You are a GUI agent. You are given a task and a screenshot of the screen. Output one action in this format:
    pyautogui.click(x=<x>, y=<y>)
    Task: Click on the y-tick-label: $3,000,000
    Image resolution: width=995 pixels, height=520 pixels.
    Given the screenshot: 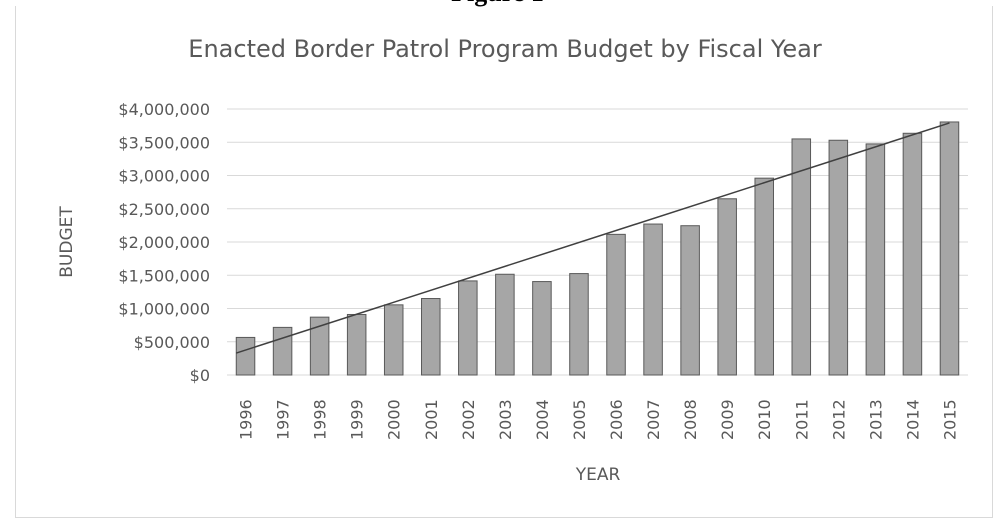 What is the action you would take?
    pyautogui.click(x=164, y=176)
    